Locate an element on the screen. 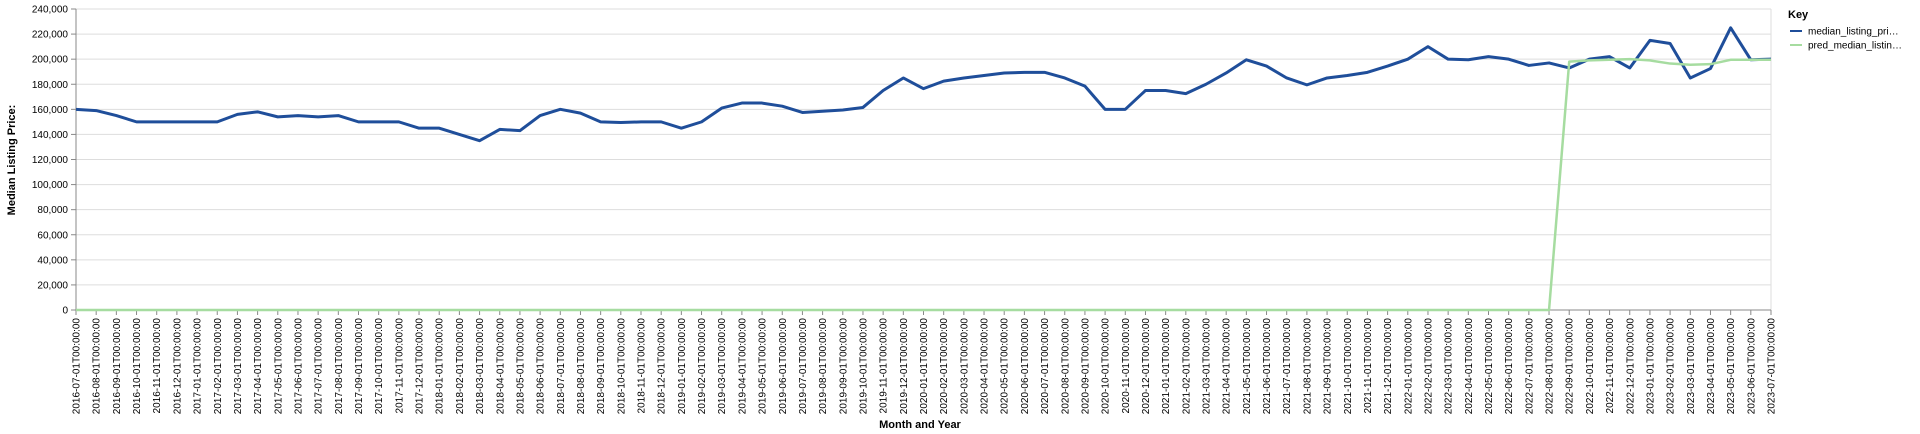  x-tick-label: 2022-11-01T00:00:00 is located at coordinates (1610, 366).